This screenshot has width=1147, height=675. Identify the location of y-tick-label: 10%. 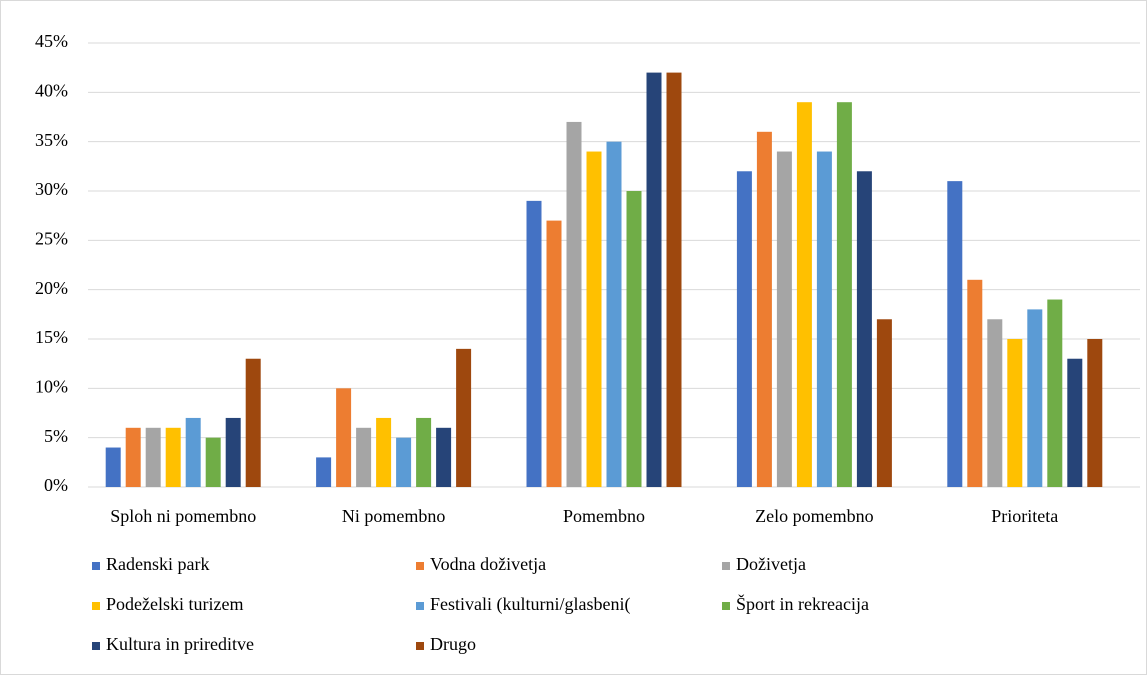
(51, 386).